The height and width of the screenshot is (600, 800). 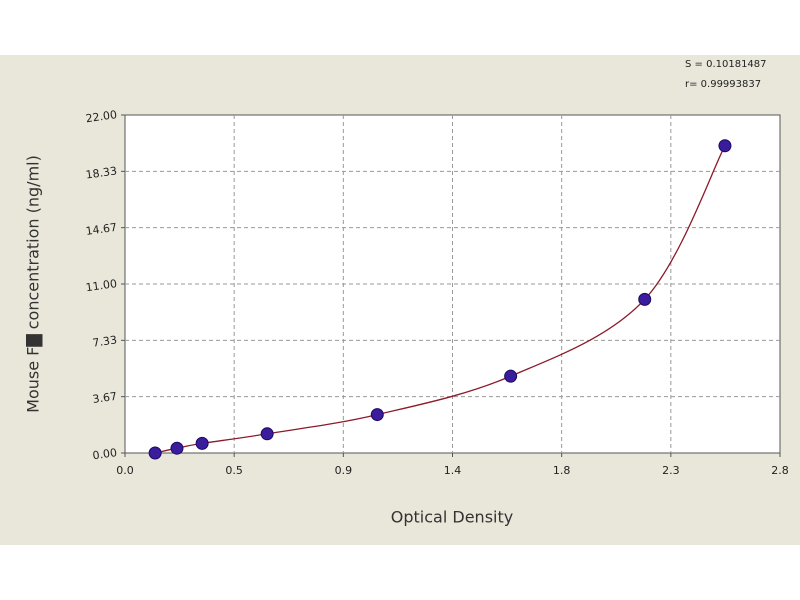 I want to click on x-tick-label: 2.3, so click(x=671, y=470).